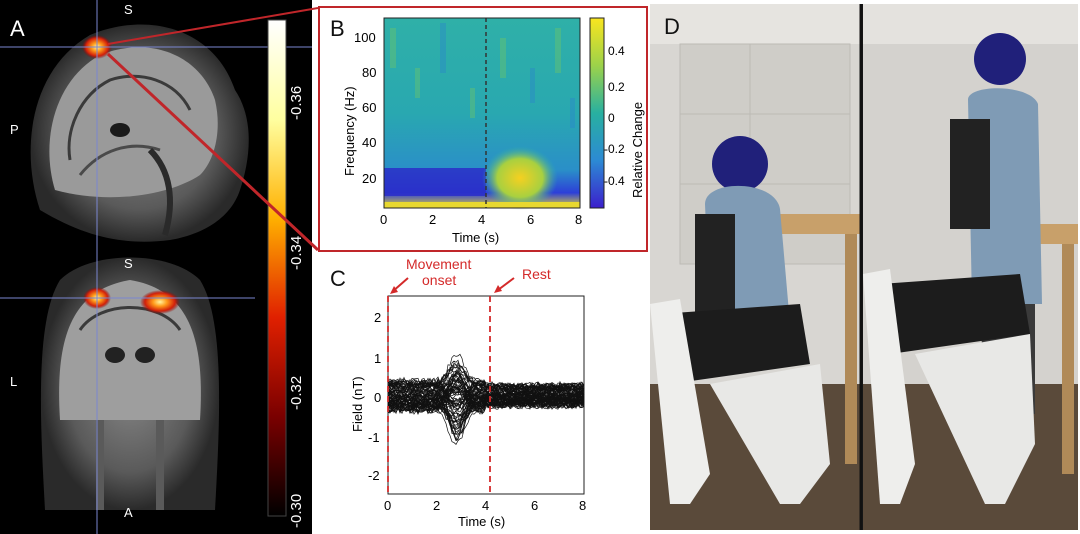 This screenshot has width=1080, height=534. I want to click on colorbar-a-tick-1: -0.36, so click(296, 102).